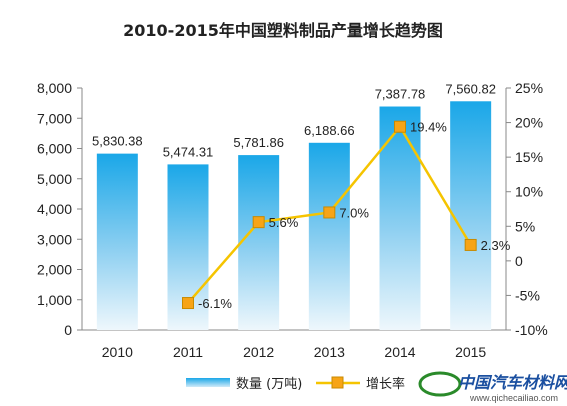  I want to click on legend: 数量 (万吨) 增长率, so click(295, 384).